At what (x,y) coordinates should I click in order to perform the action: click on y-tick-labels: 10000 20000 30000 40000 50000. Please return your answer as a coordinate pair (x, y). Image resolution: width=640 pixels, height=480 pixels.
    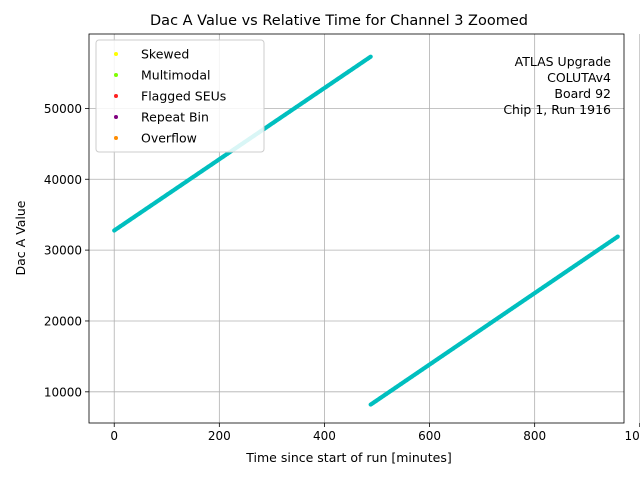
    Looking at the image, I should click on (63, 250).